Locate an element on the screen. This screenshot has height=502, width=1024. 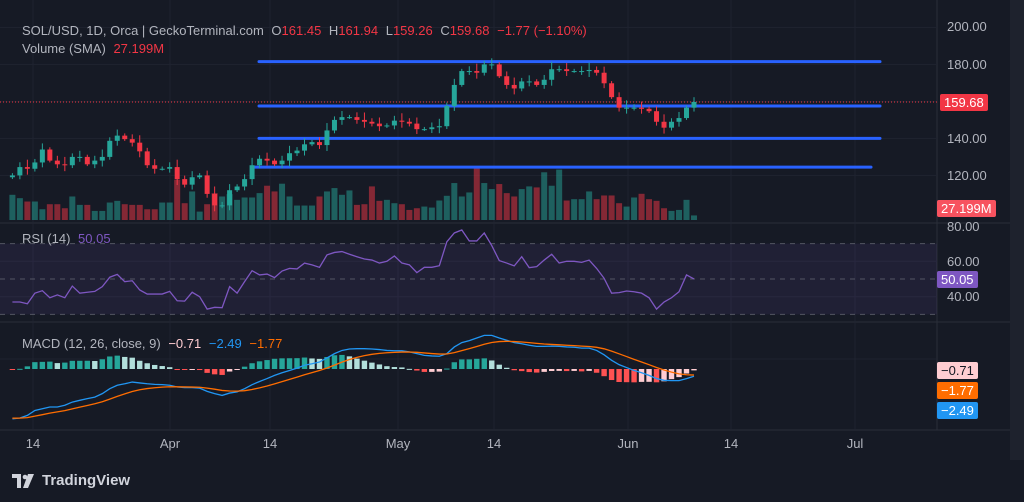
rsi-label: RSI (14) is located at coordinates (46, 238).